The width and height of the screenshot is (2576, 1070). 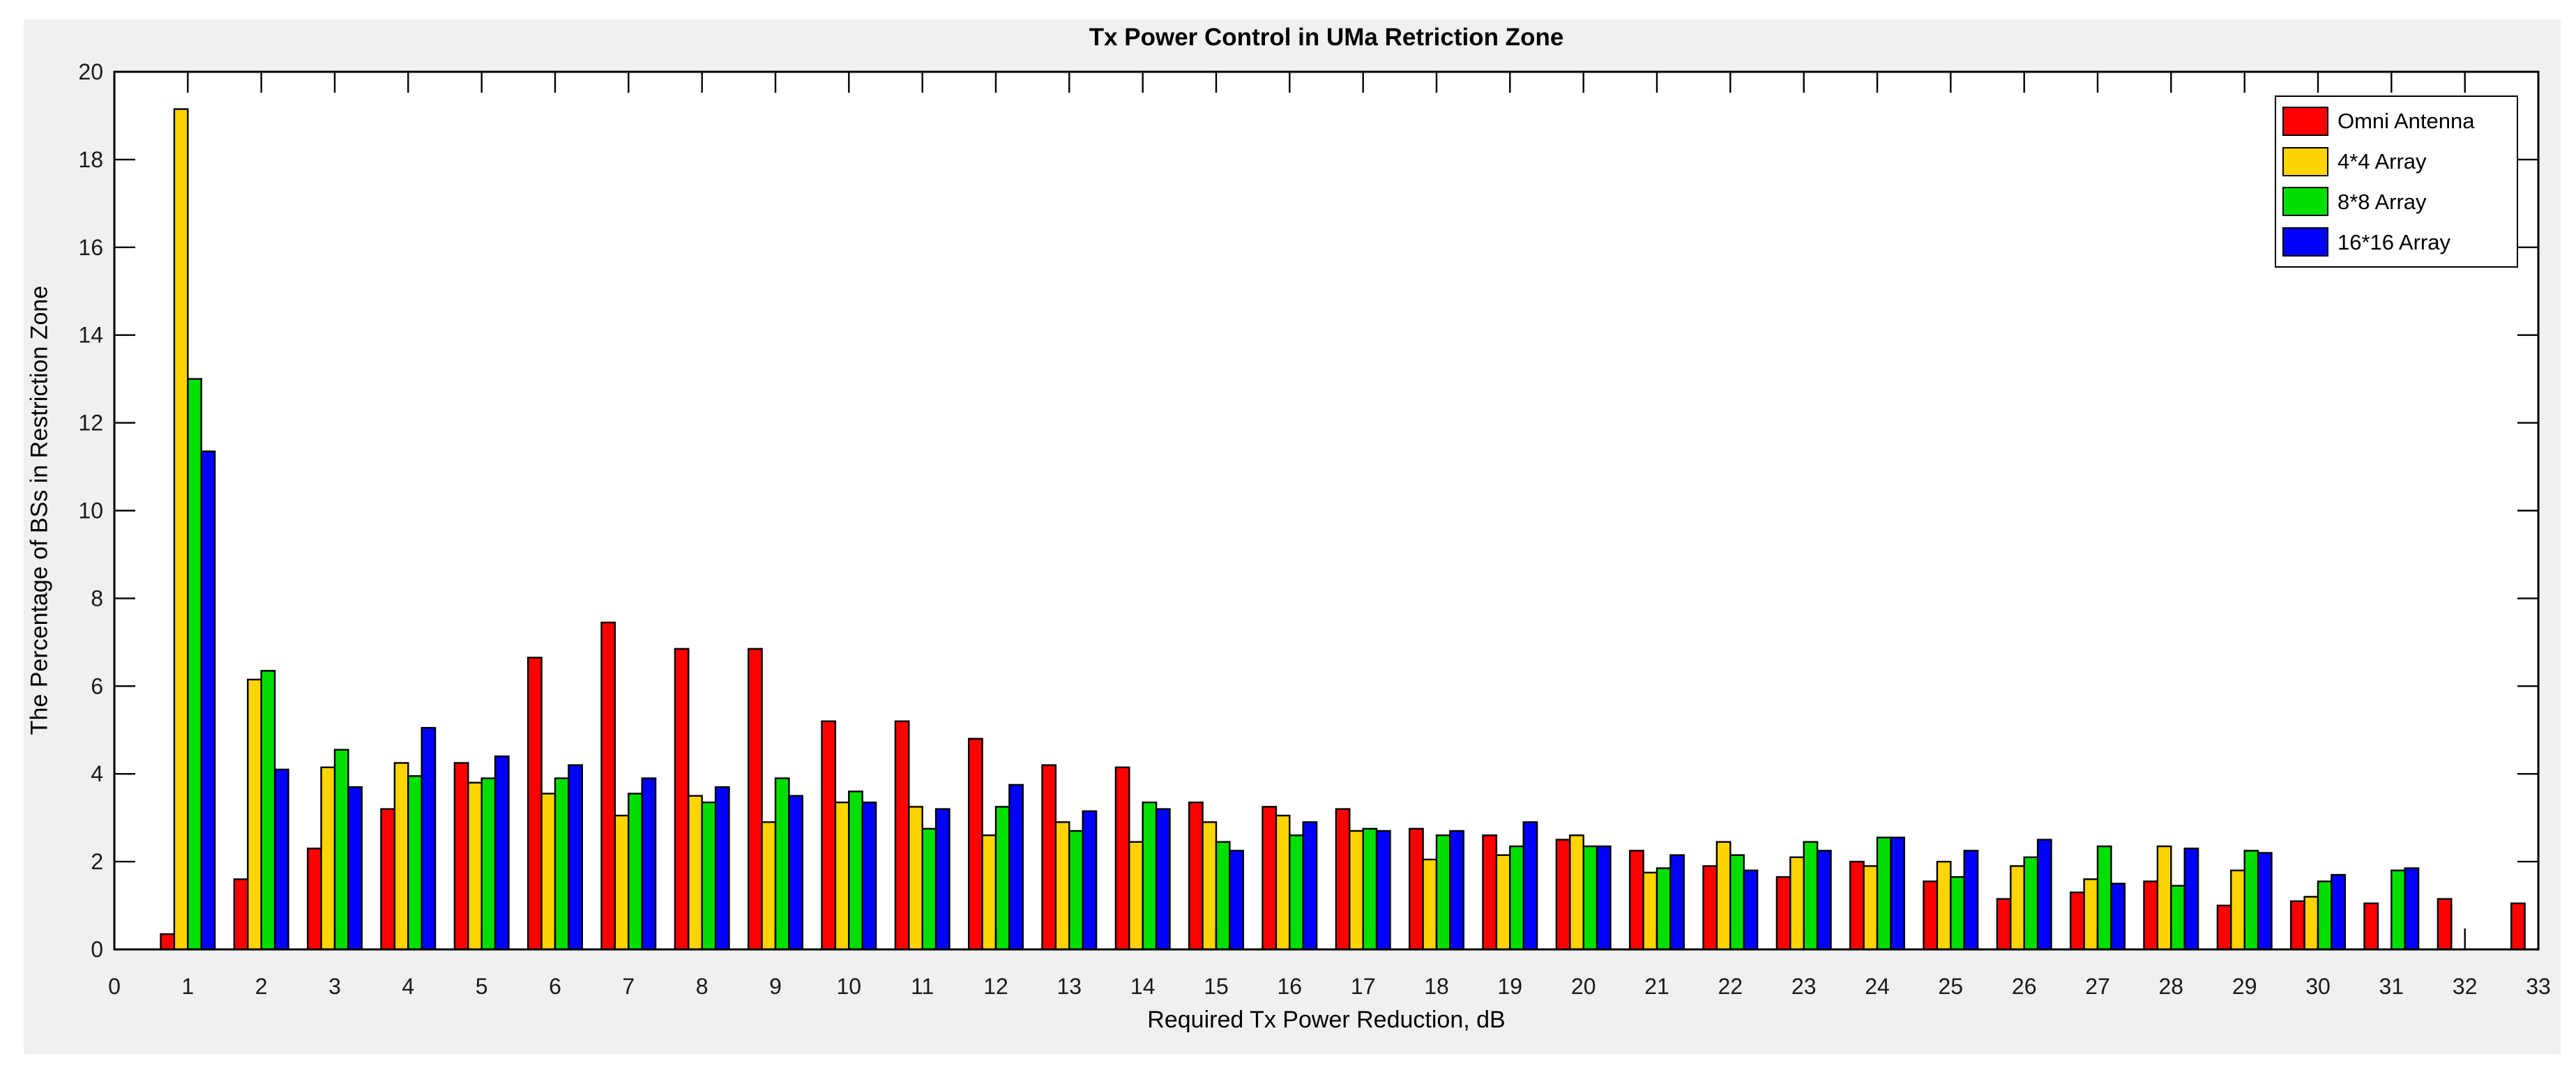 I want to click on x-tick-label: 30, so click(x=2318, y=986).